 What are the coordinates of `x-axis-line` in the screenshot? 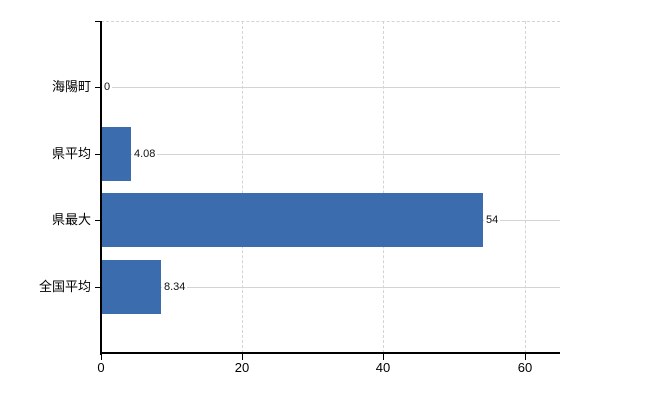 It's located at (330, 353).